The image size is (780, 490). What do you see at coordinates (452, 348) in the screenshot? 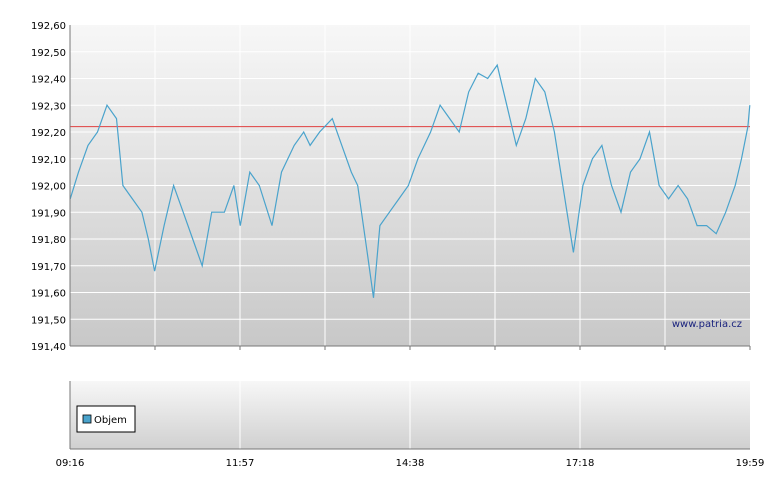
I see `x-tick-marks` at bounding box center [452, 348].